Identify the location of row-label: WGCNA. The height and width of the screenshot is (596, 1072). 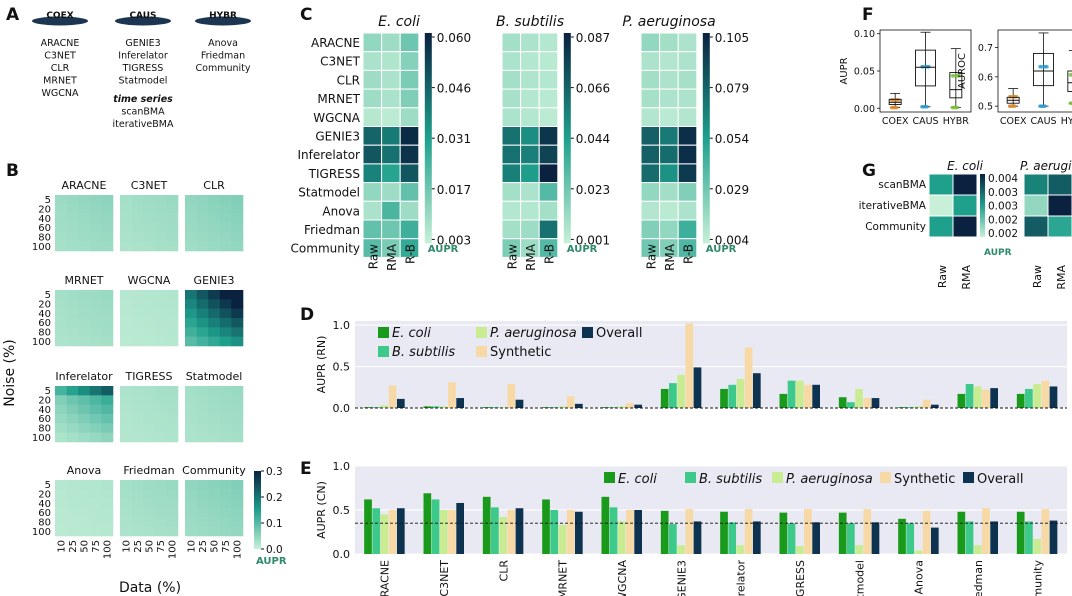
(337, 118).